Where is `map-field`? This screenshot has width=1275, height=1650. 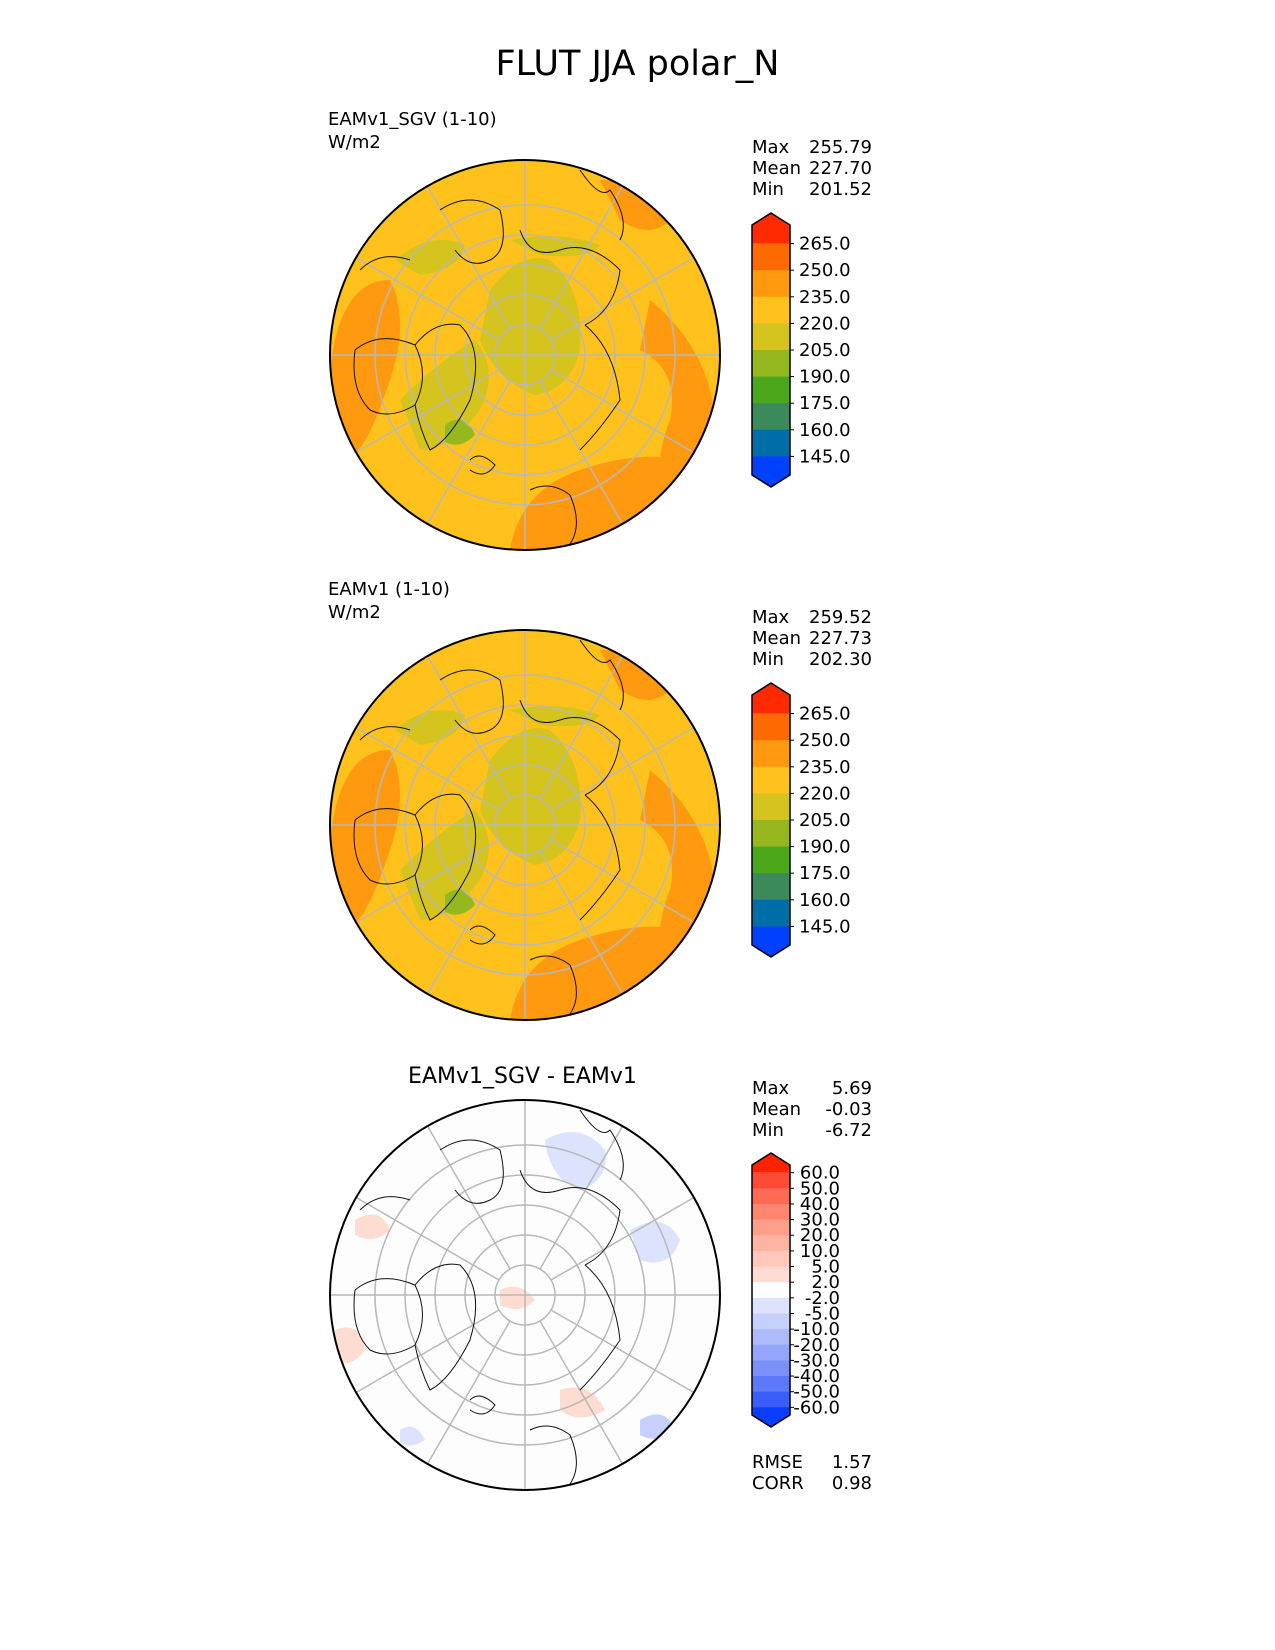 map-field is located at coordinates (525, 1295).